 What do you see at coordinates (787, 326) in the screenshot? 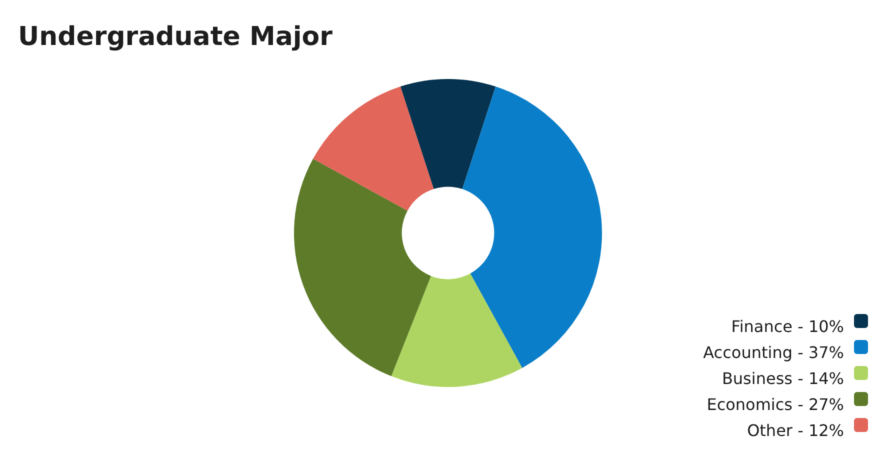
I see `legend-label: Finance - 10%` at bounding box center [787, 326].